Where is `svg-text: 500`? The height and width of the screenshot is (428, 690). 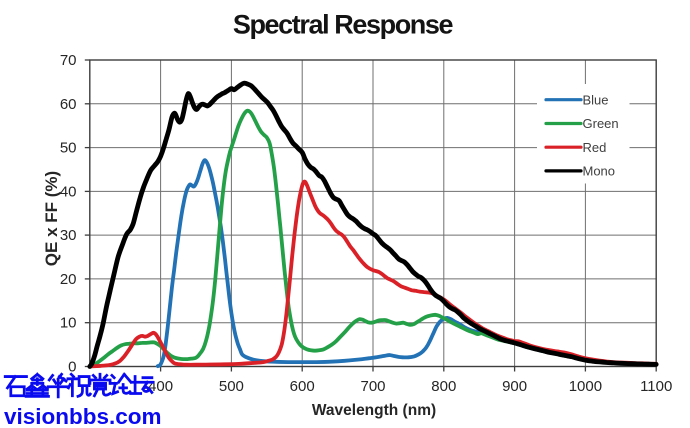
svg-text: 500 is located at coordinates (231, 386).